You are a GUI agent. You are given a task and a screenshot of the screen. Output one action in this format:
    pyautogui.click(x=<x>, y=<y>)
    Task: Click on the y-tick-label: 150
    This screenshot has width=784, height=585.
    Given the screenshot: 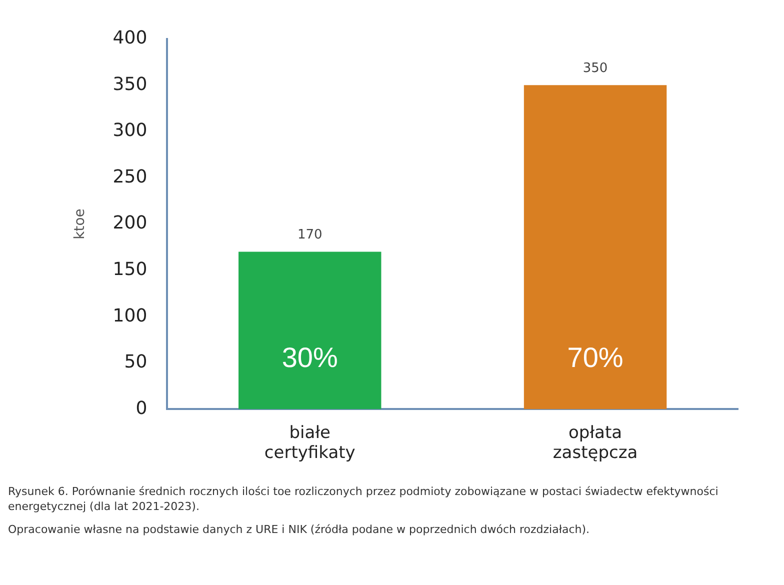 What is the action you would take?
    pyautogui.click(x=130, y=269)
    